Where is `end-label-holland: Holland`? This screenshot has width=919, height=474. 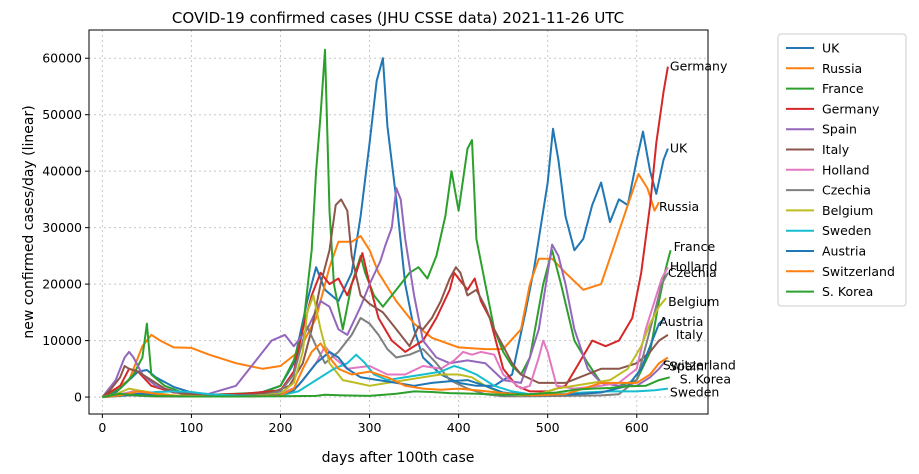
end-label-holland: Holland is located at coordinates (694, 266).